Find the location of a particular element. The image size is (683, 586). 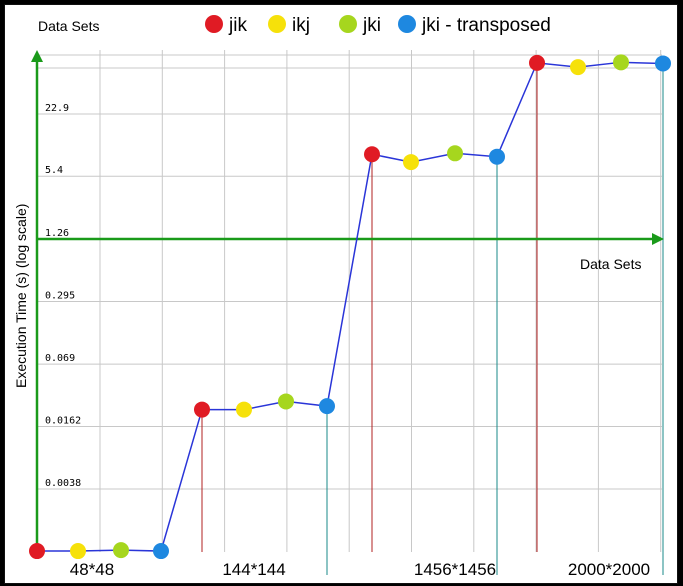

y-tick-label: 0.069 is located at coordinates (60, 358).